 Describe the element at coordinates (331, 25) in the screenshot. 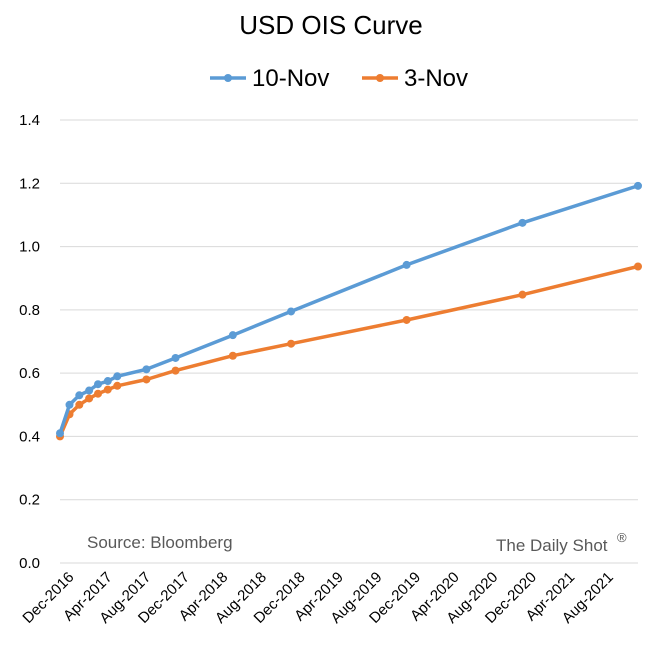

I see `chart-title: USD OIS Curve` at that location.